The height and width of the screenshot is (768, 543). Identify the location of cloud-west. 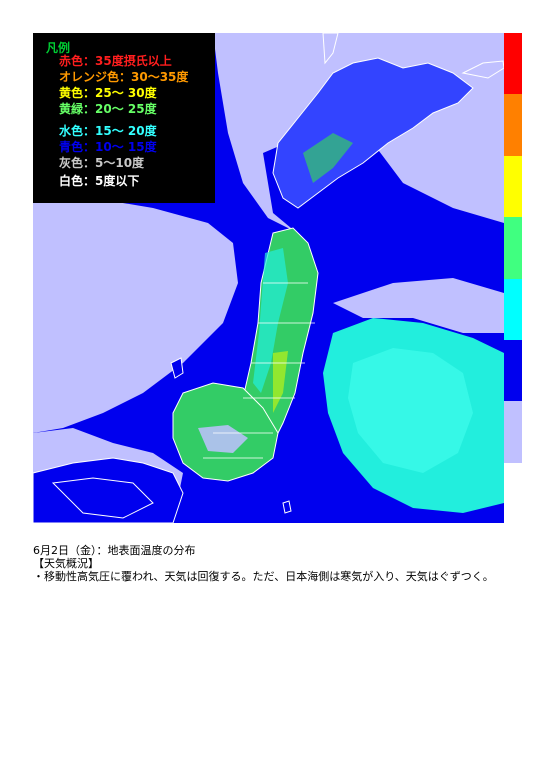
(135, 315).